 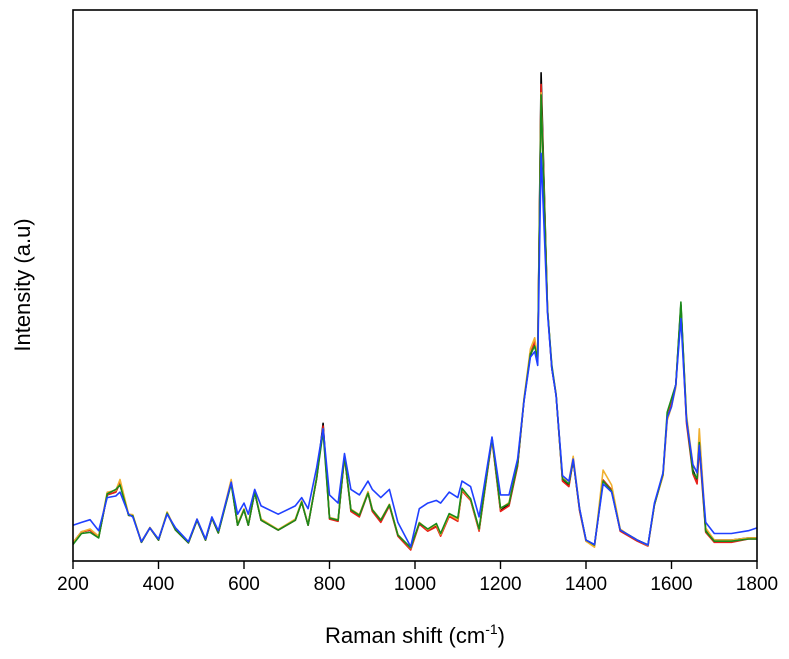 I want to click on x-axis-label-main: Raman shift (cm, so click(x=405, y=635).